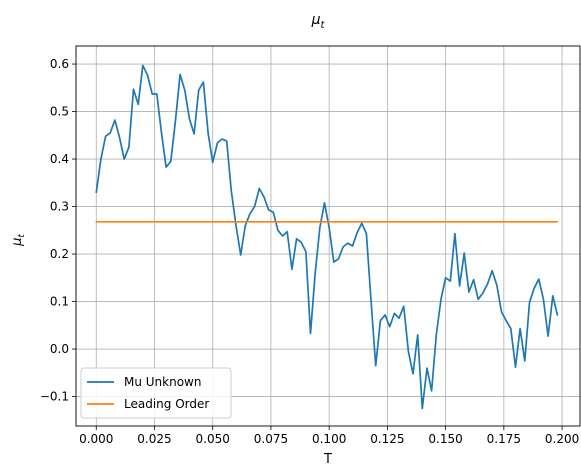 The width and height of the screenshot is (581, 476). I want to click on x-tick-label: 0.025, so click(154, 439).